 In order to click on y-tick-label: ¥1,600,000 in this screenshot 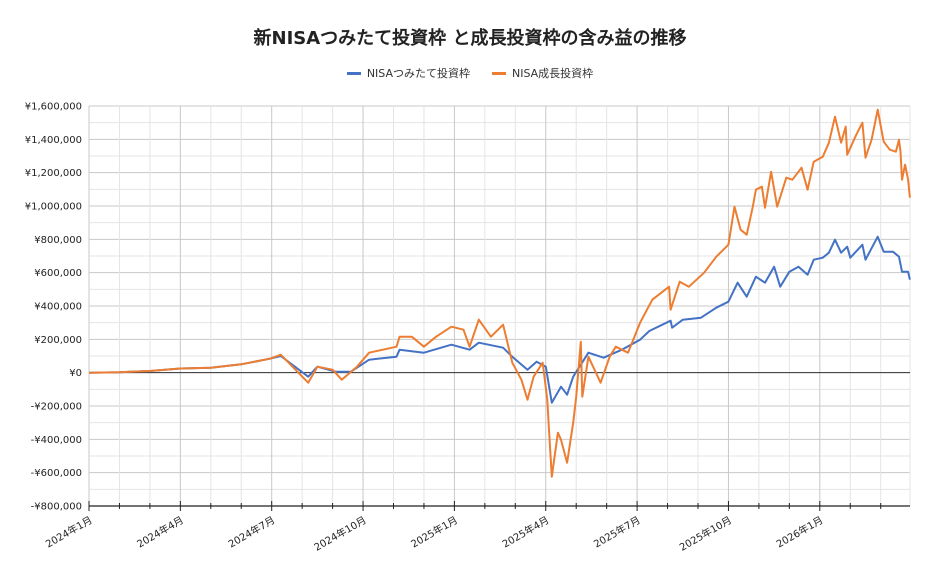, I will do `click(53, 107)`.